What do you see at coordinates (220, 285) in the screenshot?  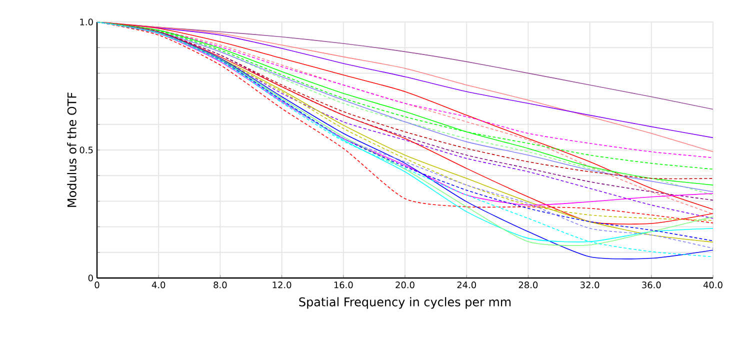 I see `x-tick-label: 8.0` at bounding box center [220, 285].